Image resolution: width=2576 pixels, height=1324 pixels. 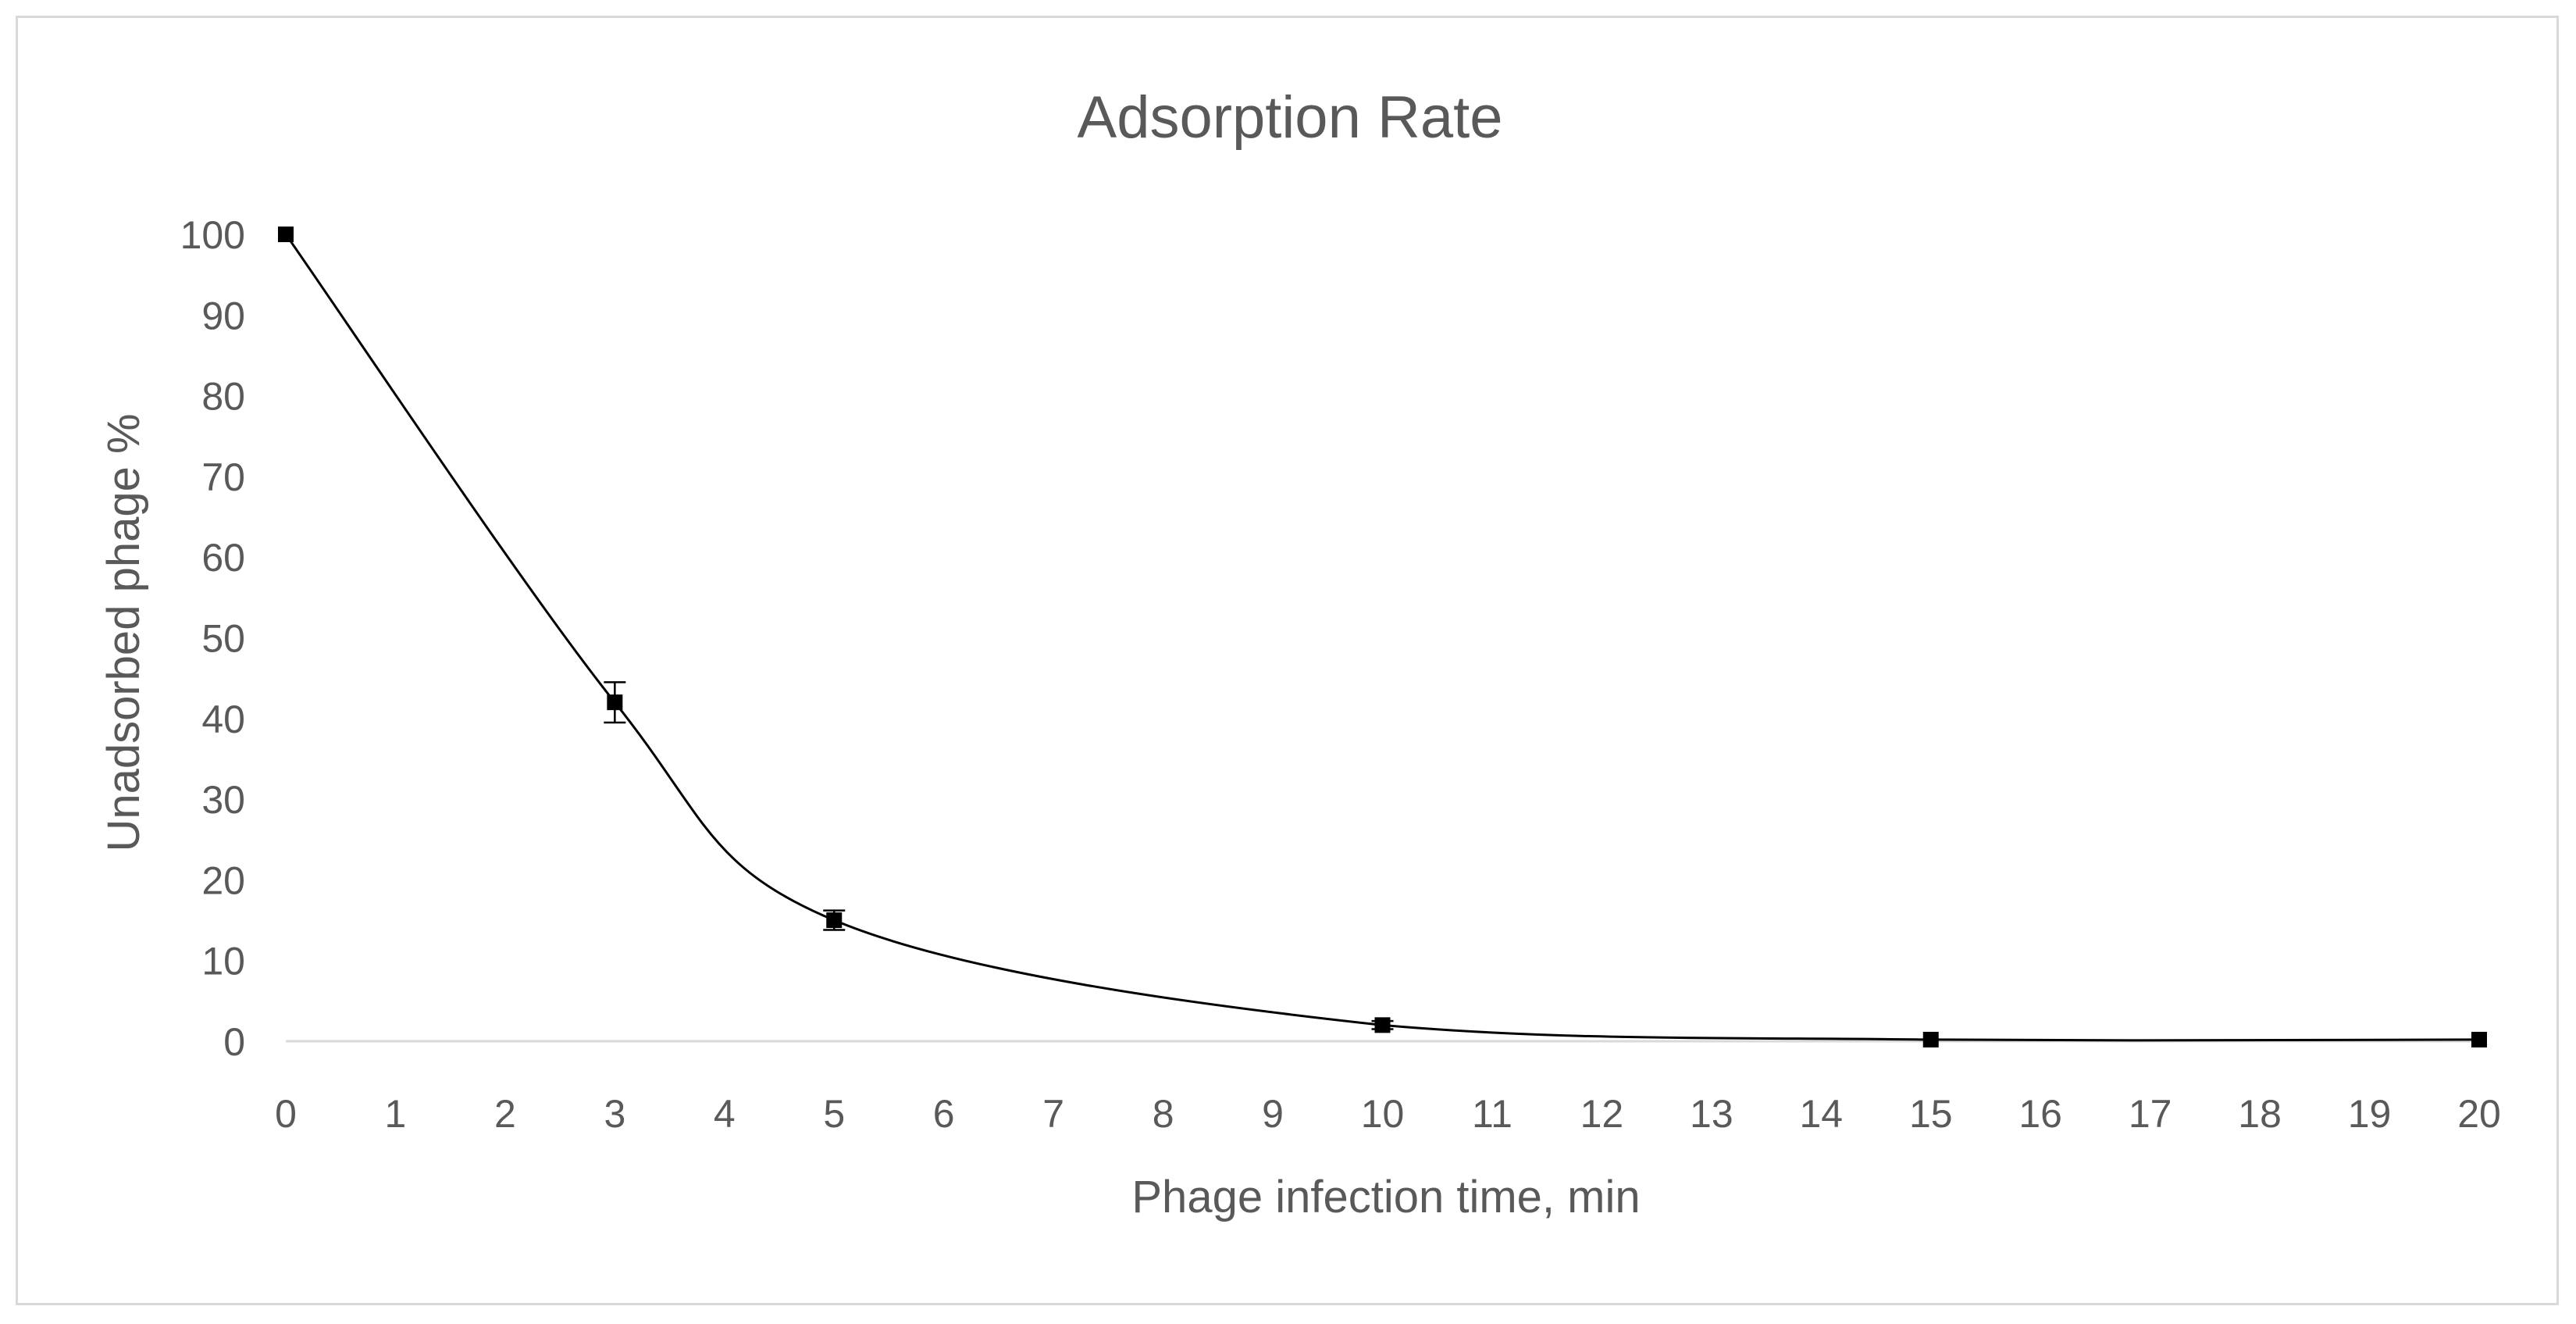 I want to click on x-tick-label: 18, so click(x=2260, y=1114).